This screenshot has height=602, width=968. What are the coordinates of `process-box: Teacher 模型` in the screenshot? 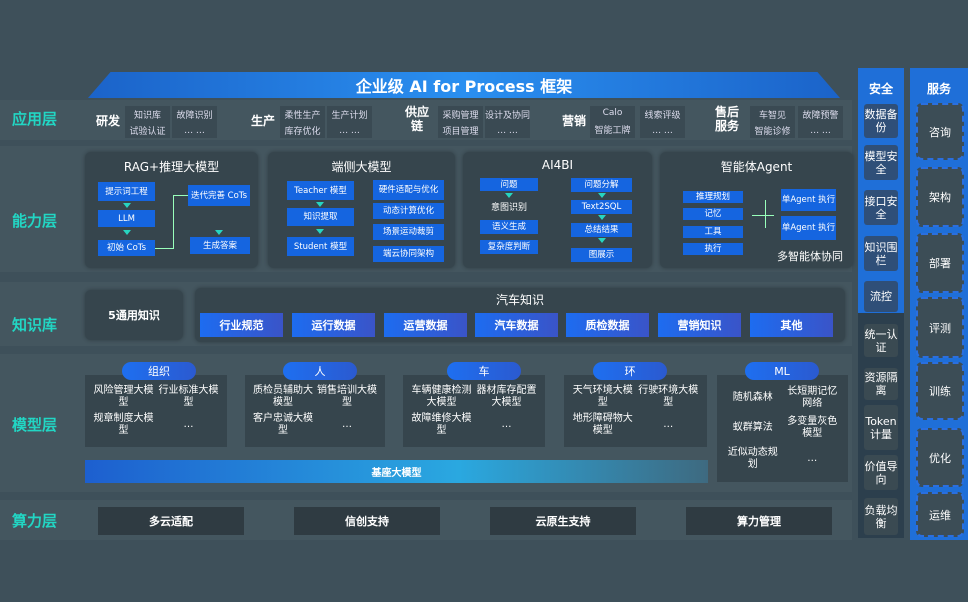 It's located at (320, 190).